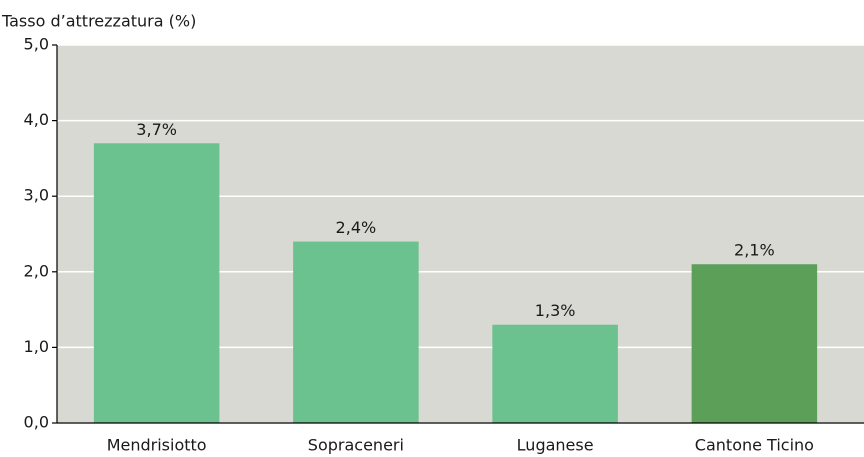 The image size is (864, 457). What do you see at coordinates (36, 119) in the screenshot?
I see `y-tick-label: 4,0` at bounding box center [36, 119].